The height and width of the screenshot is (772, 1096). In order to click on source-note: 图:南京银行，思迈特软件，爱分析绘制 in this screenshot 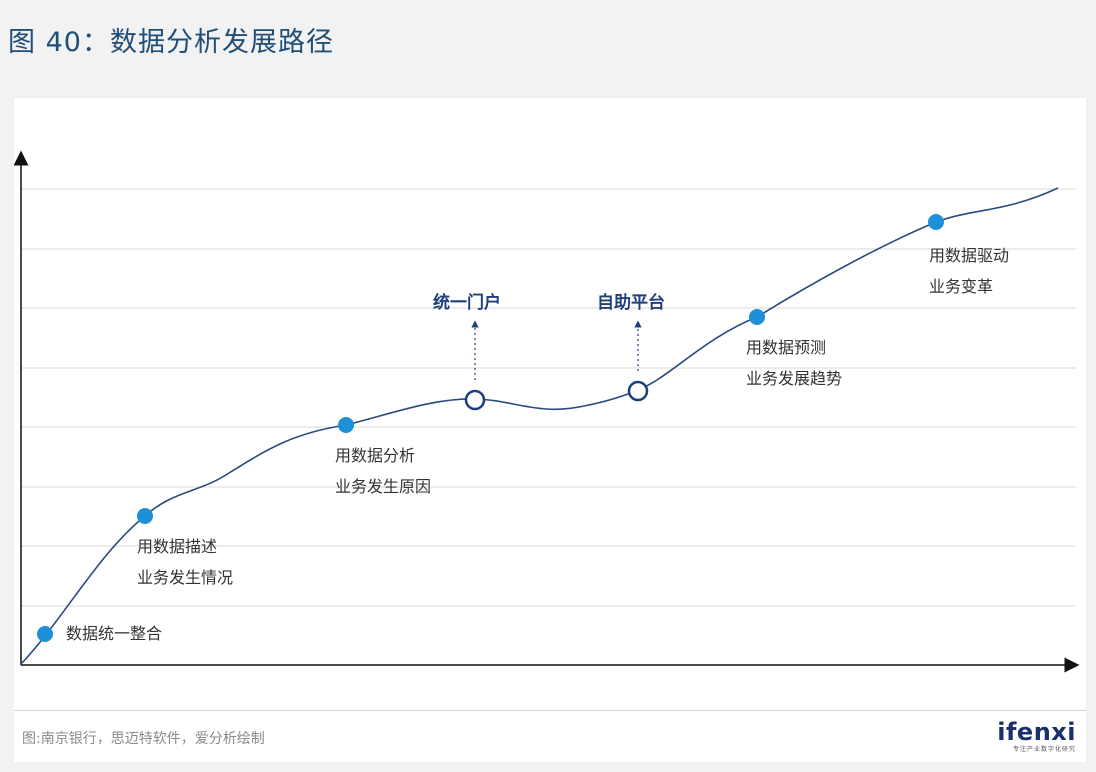, I will do `click(143, 739)`.